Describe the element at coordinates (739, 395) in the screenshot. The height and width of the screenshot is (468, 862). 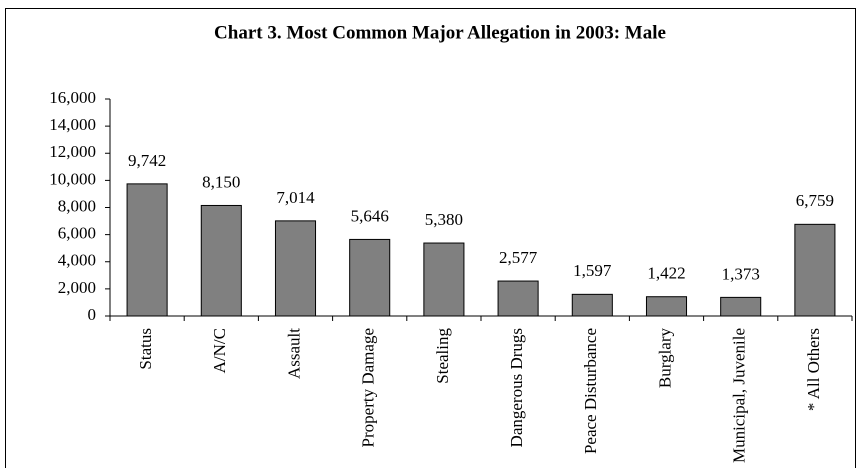
I see `x-tick-label: Municipal, Juvenile` at that location.